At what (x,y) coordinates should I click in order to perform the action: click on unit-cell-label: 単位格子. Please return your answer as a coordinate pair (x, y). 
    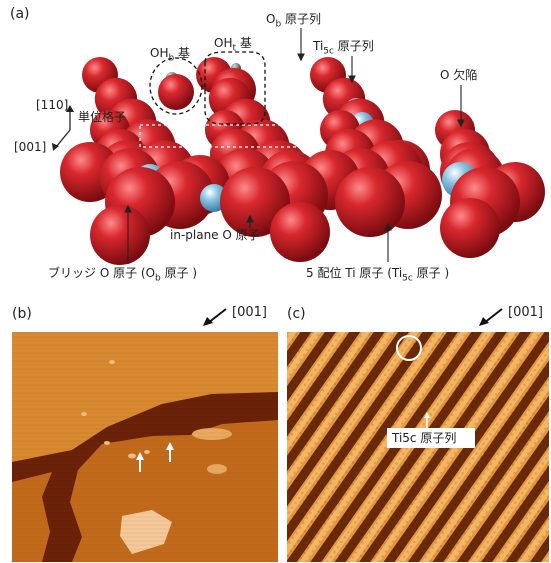
    Looking at the image, I should click on (102, 117).